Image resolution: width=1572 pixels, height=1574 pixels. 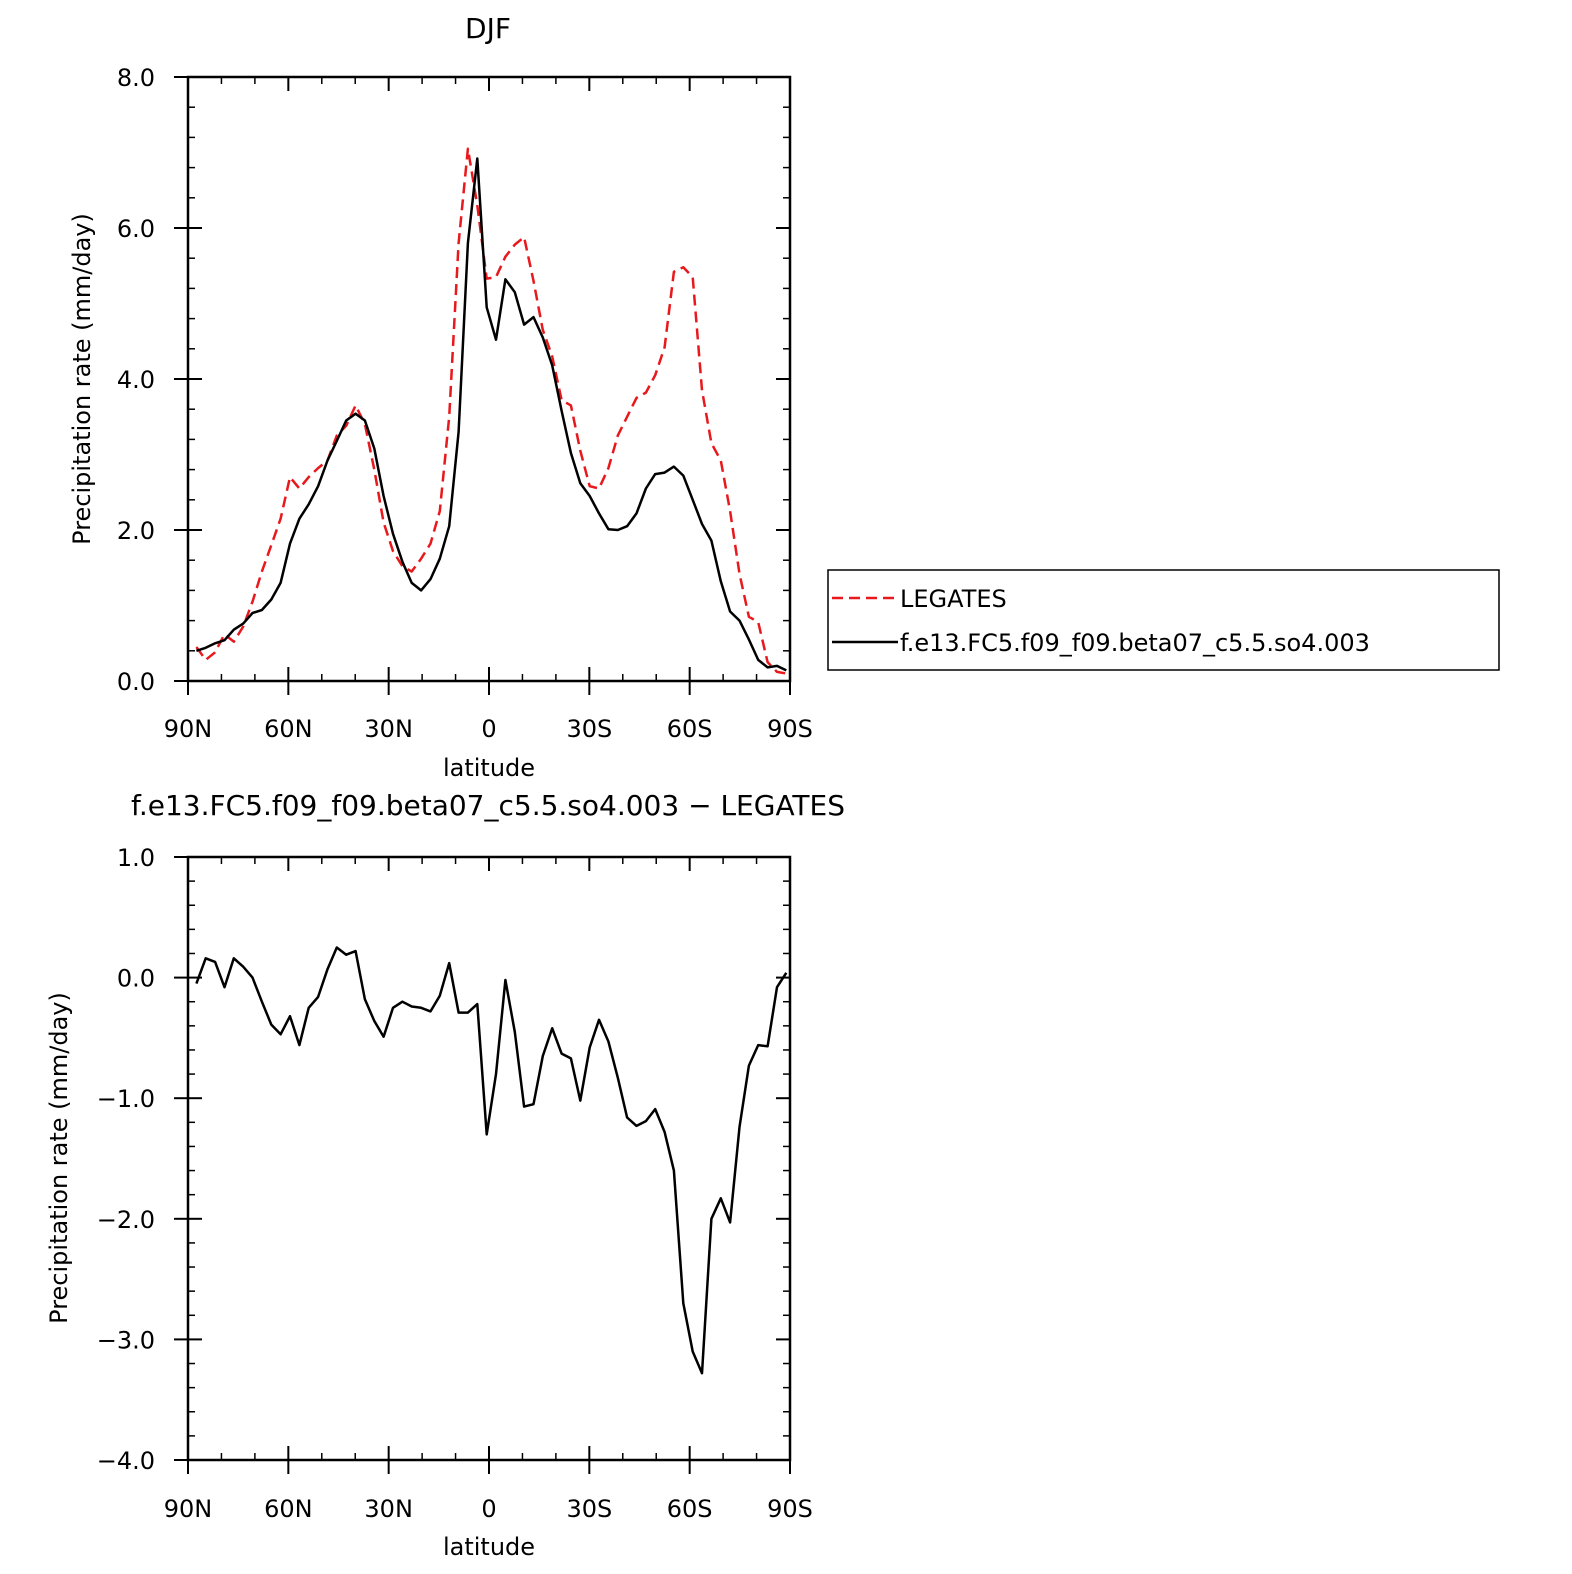 I want to click on top-chart-title: DJF, so click(x=488, y=28).